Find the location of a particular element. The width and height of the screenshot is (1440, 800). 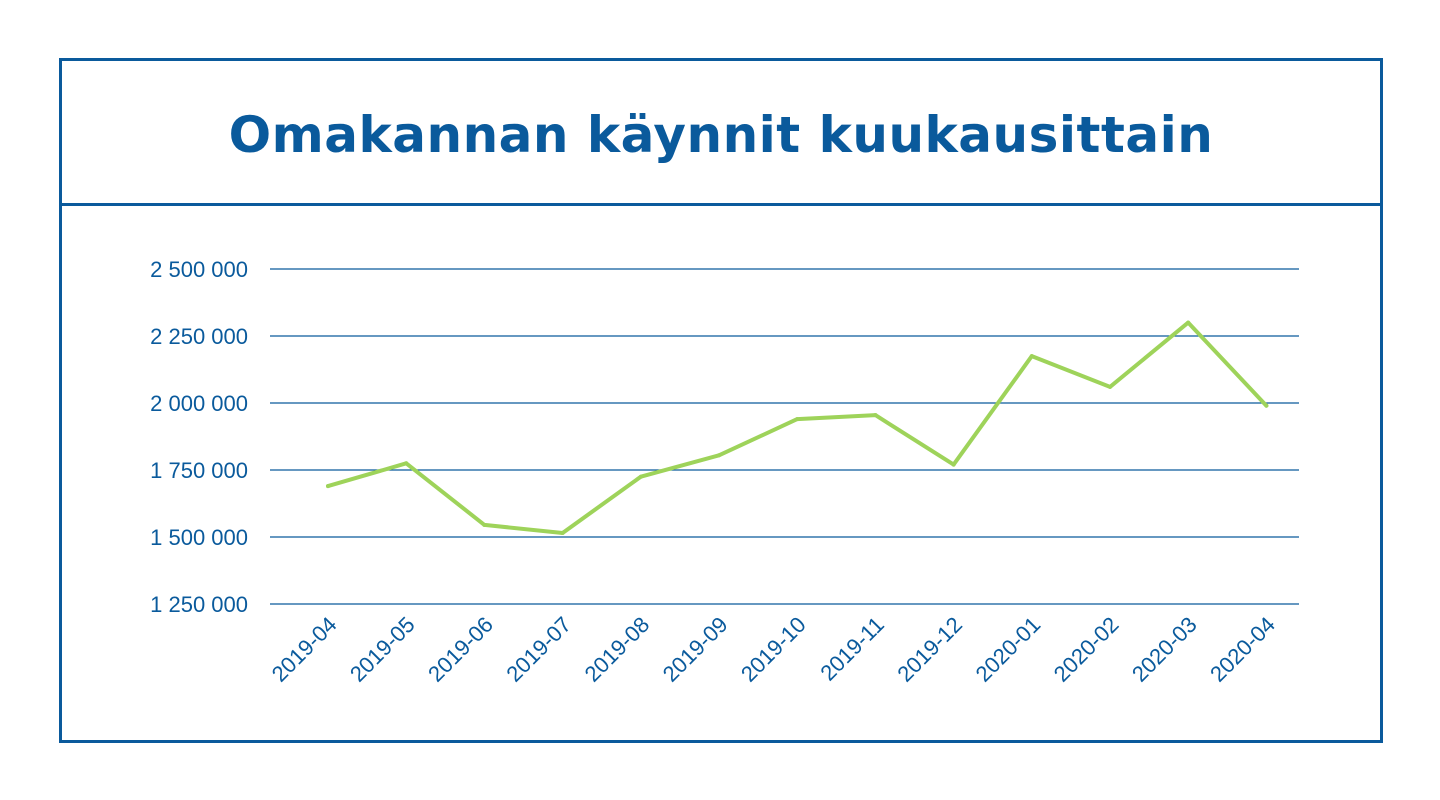

x-tick-label: 2019-10 is located at coordinates (773, 649).